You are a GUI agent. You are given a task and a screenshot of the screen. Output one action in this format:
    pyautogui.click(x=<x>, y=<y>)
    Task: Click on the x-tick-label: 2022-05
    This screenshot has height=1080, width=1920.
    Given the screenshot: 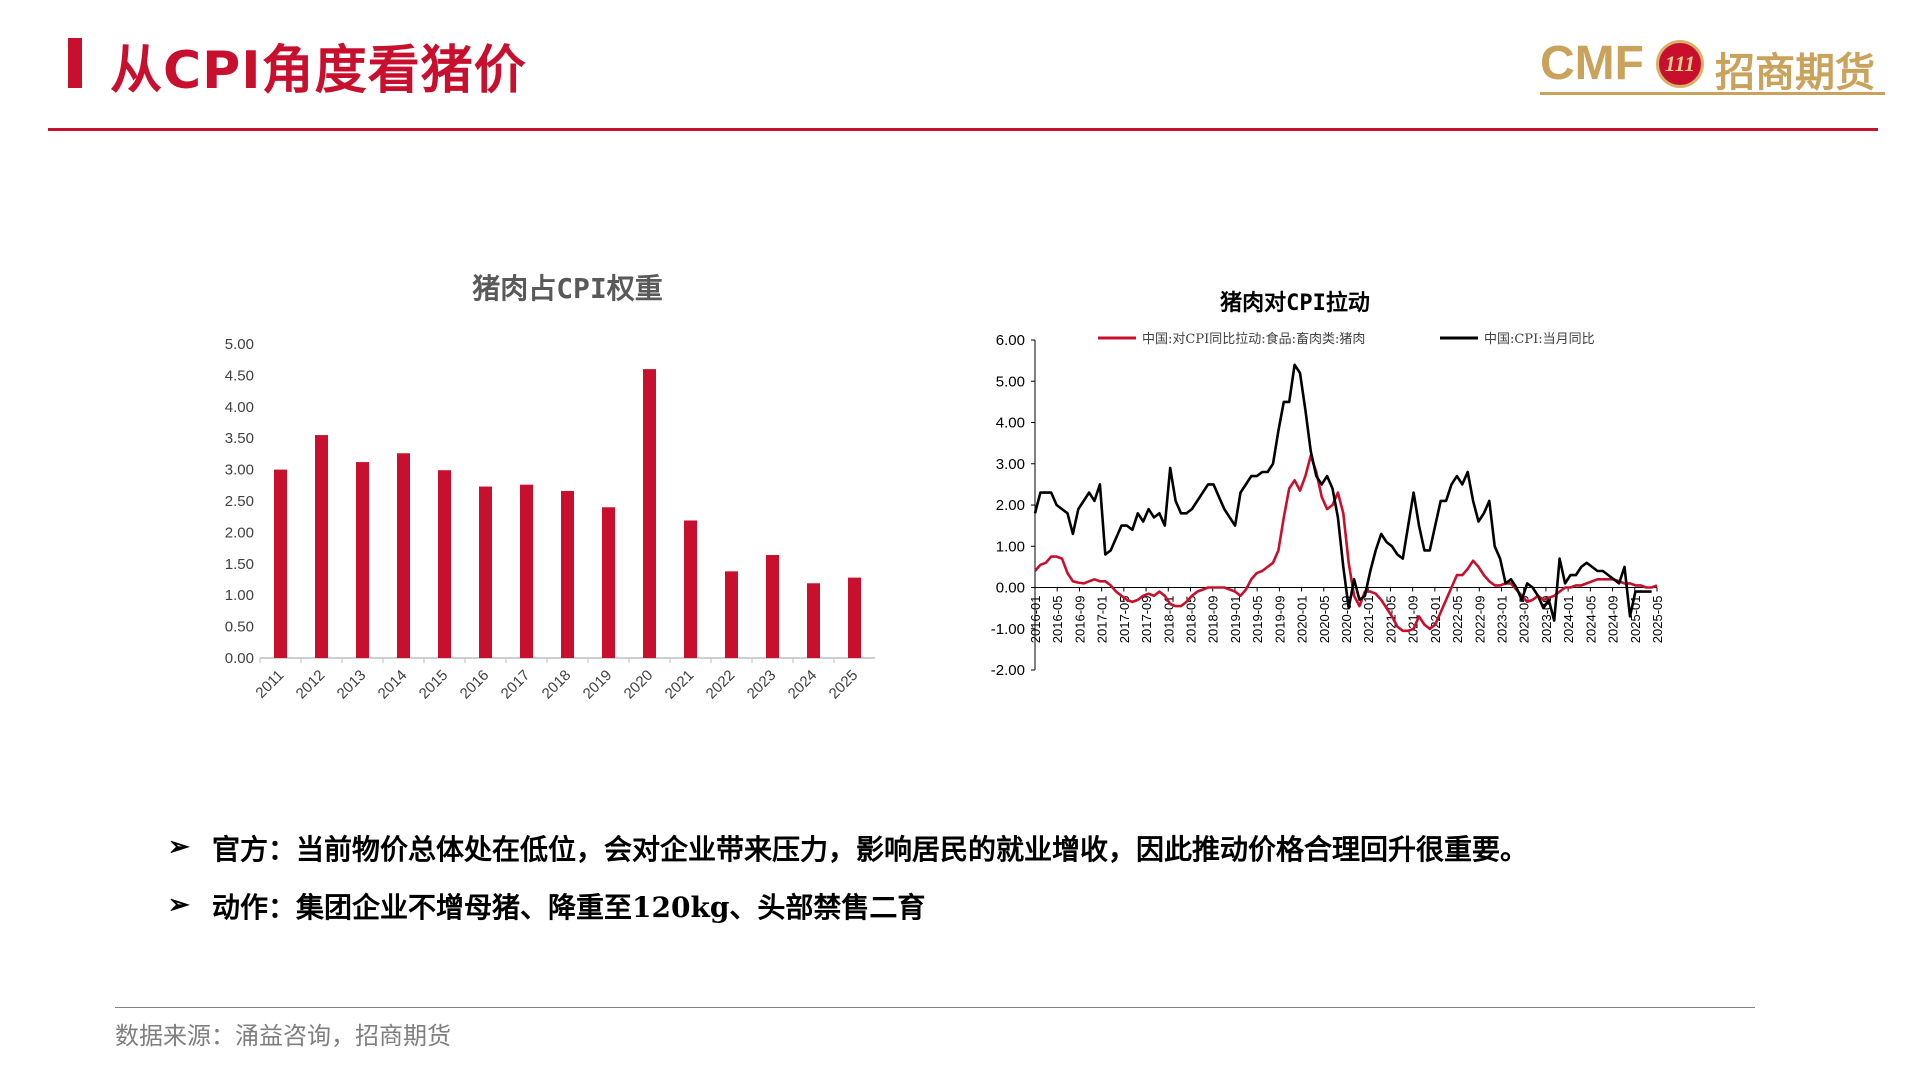 What is the action you would take?
    pyautogui.click(x=1457, y=620)
    